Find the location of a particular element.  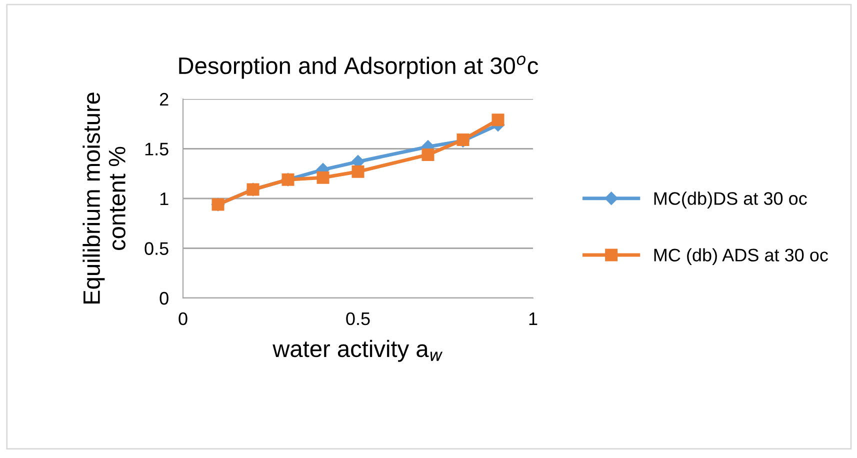

x-tick-label: 1 is located at coordinates (533, 318).